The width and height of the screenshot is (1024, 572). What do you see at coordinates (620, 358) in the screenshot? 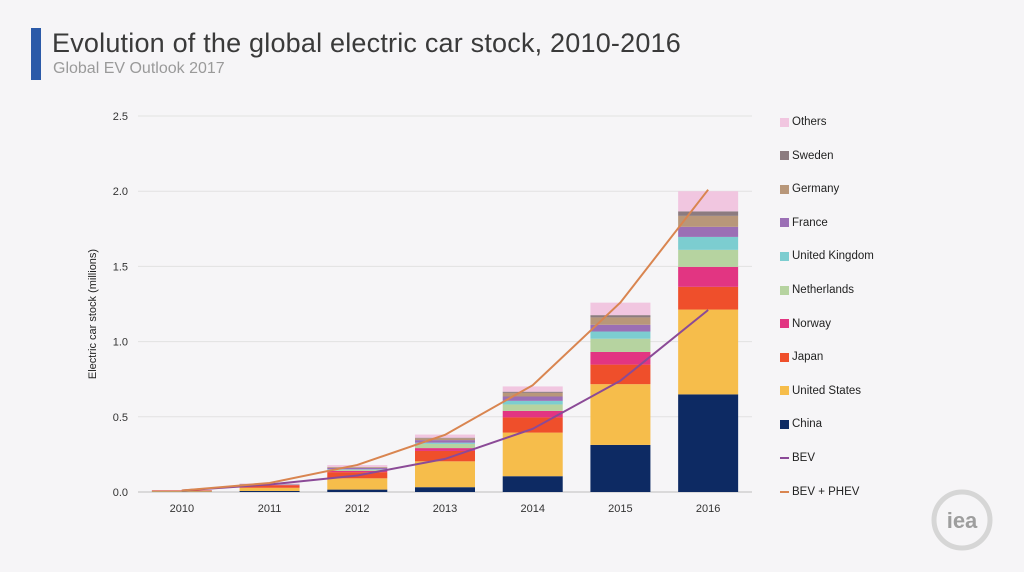
I see `bar-norway-2015` at bounding box center [620, 358].